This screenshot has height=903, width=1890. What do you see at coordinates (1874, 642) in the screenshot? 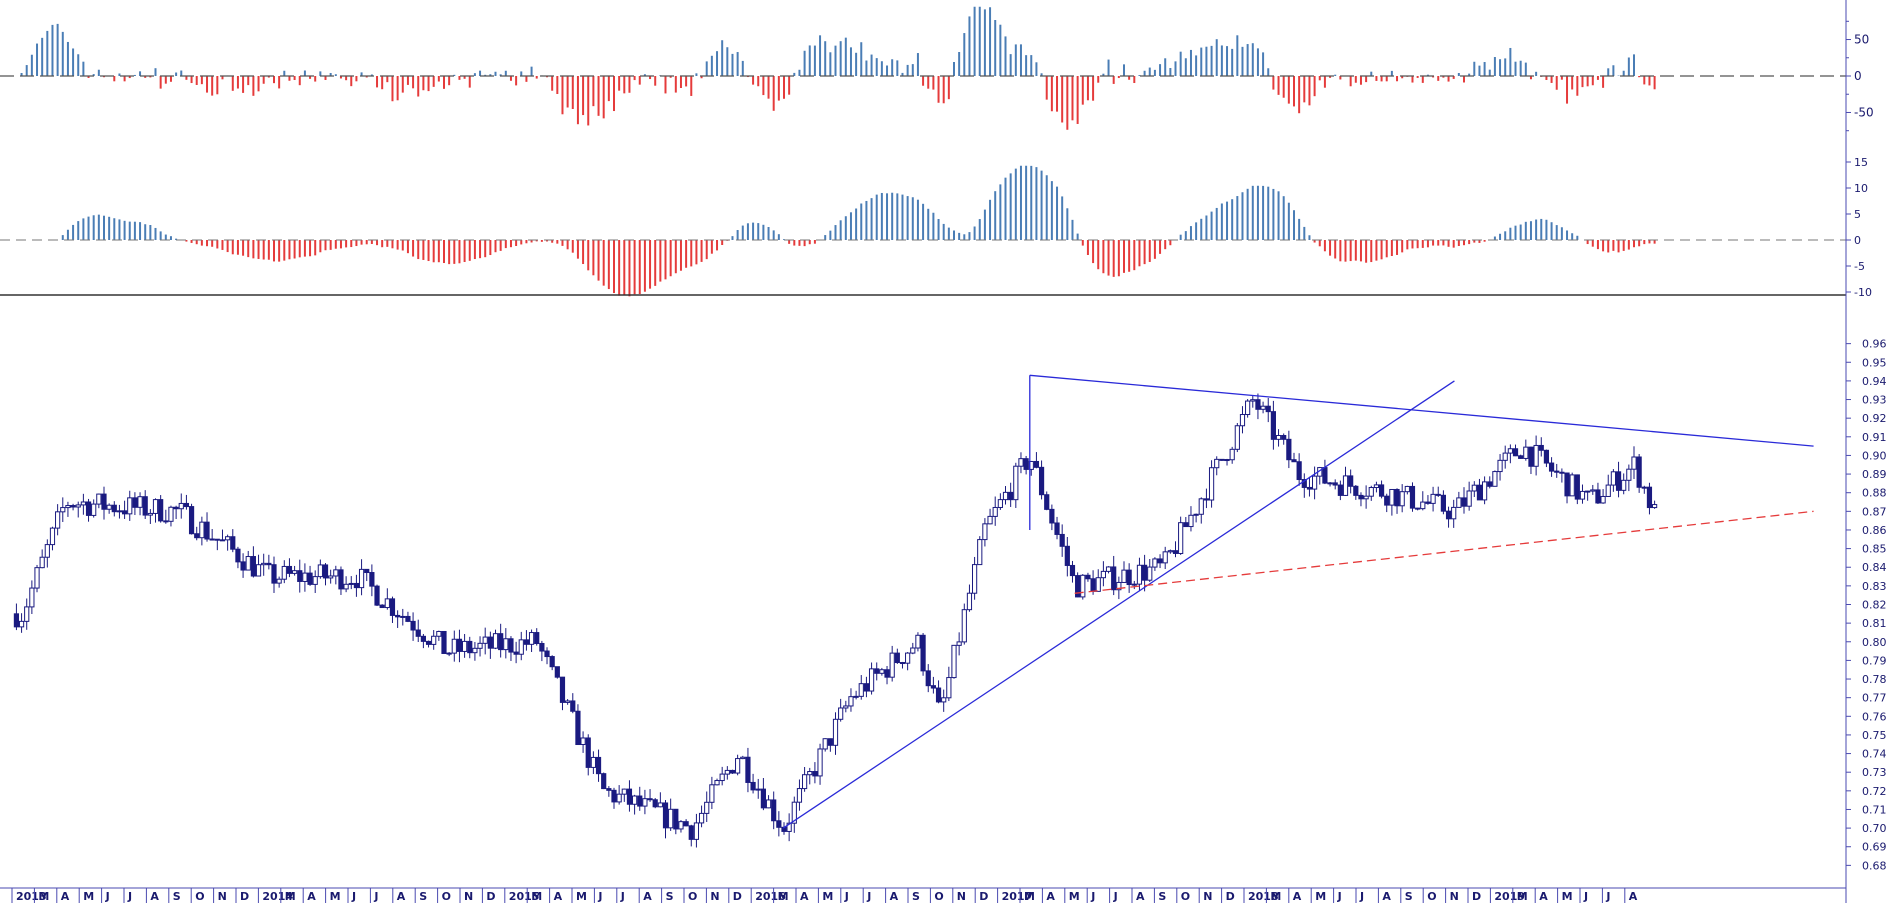
I see `y-tick-label: 0.80` at bounding box center [1874, 642].